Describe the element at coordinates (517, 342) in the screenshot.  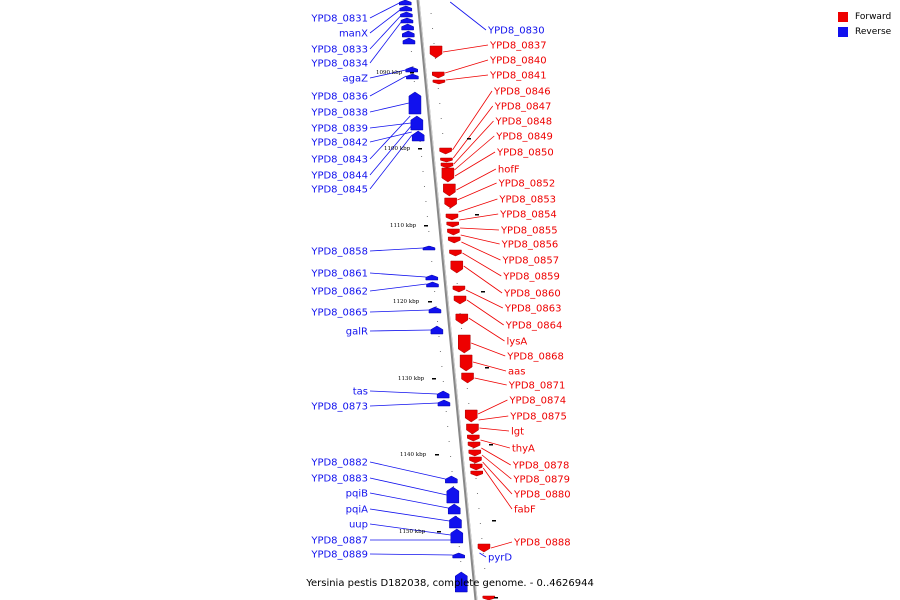
I see `forward-gene-label: lysA` at that location.